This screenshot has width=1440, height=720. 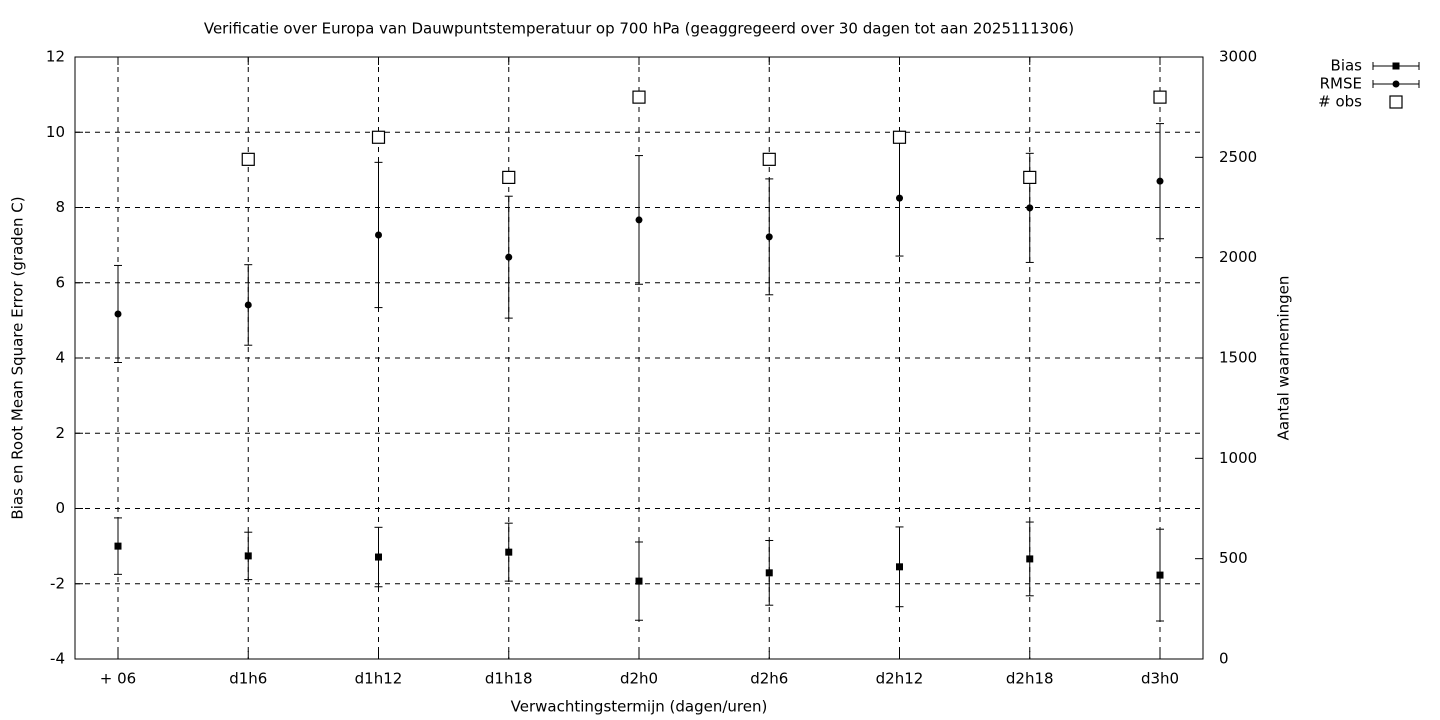 What do you see at coordinates (639, 679) in the screenshot?
I see `x-tick-label: d2h0` at bounding box center [639, 679].